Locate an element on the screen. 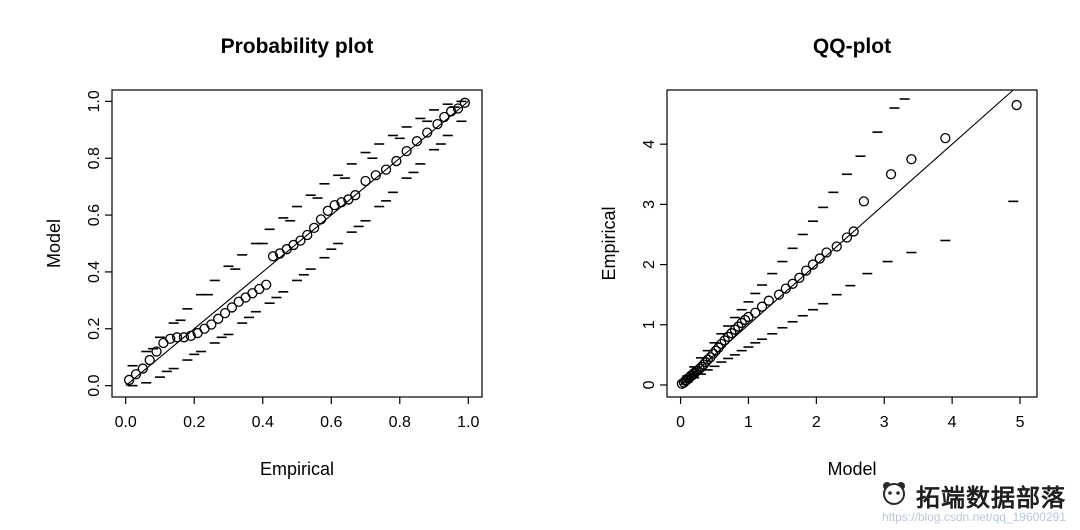 This screenshot has width=1080, height=530. watermark: 拓端数据部落 https://blog.csdn.net/qq_19600291 is located at coordinates (972, 501).